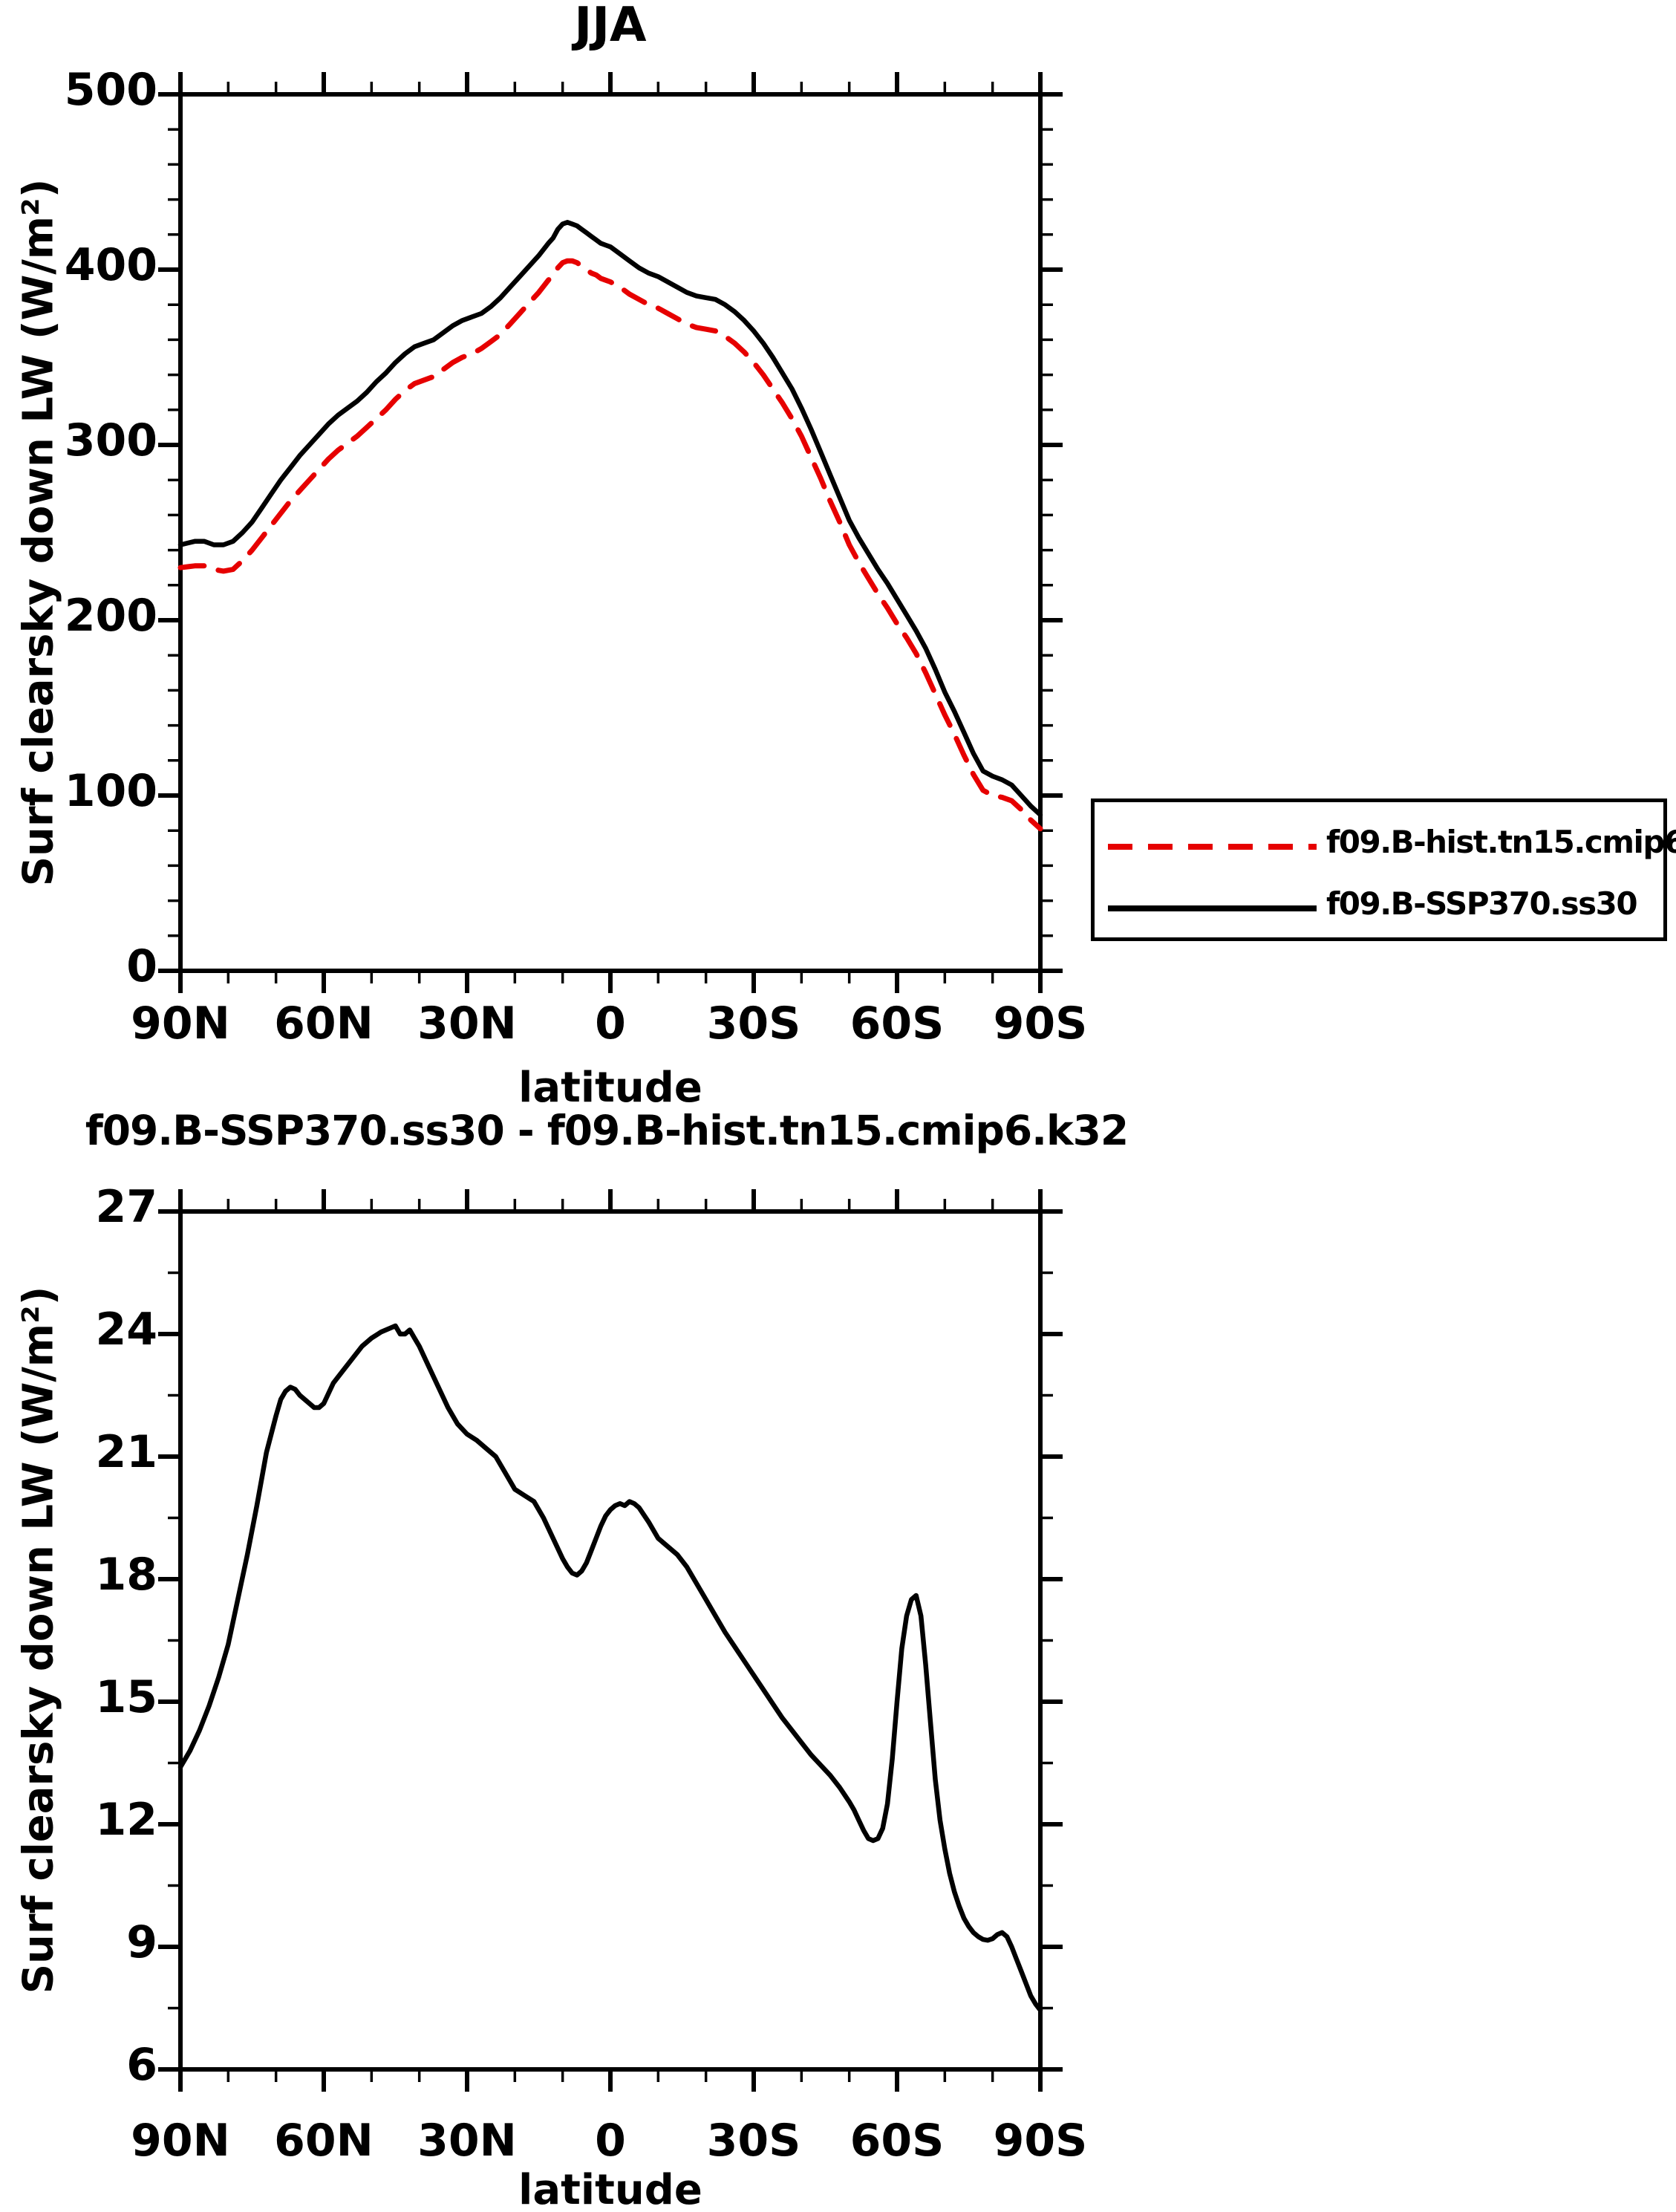 The width and height of the screenshot is (1676, 2212). Describe the element at coordinates (1212, 847) in the screenshot. I see `hist-dashed-line-sample` at that location.